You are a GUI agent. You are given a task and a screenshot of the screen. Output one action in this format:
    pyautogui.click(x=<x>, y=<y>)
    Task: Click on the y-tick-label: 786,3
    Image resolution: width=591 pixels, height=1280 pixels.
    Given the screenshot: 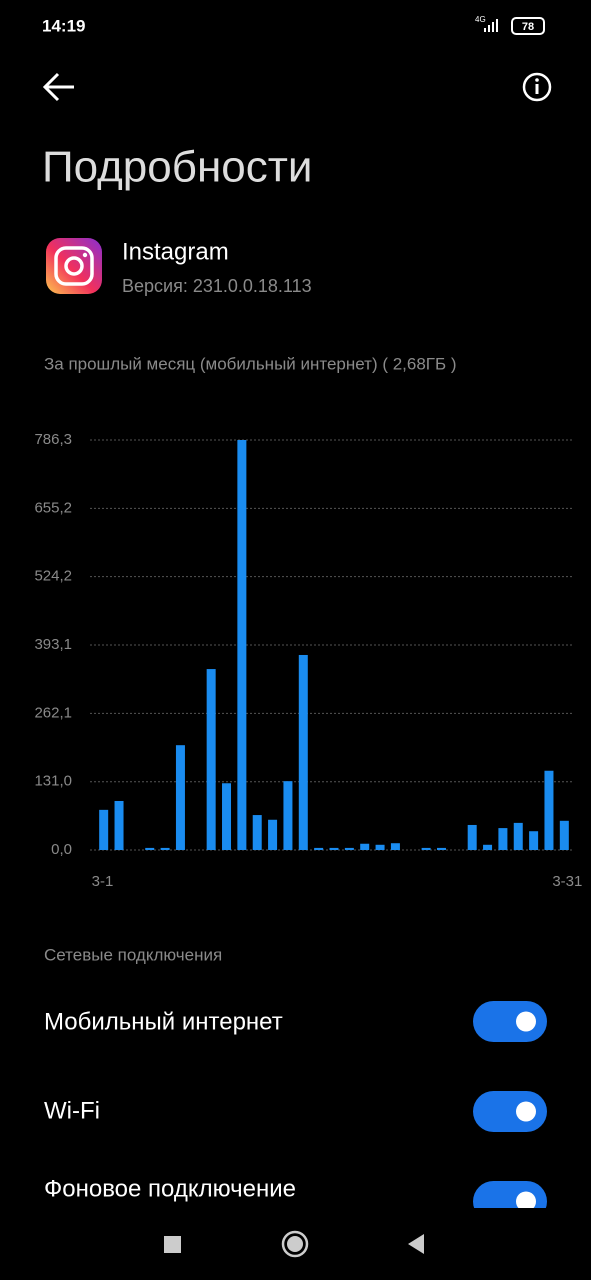 What is the action you would take?
    pyautogui.click(x=53, y=439)
    